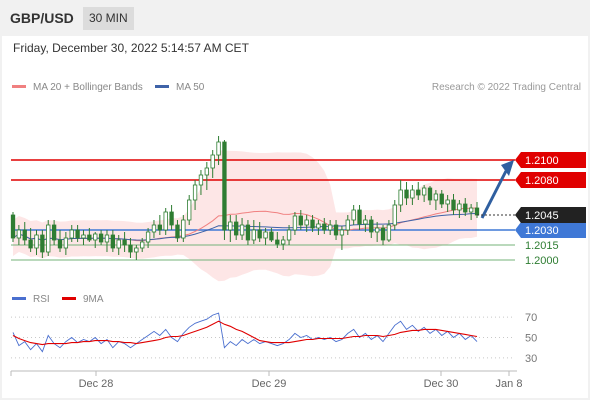  What do you see at coordinates (542, 216) in the screenshot?
I see `current-price-label: 1.2045` at bounding box center [542, 216].